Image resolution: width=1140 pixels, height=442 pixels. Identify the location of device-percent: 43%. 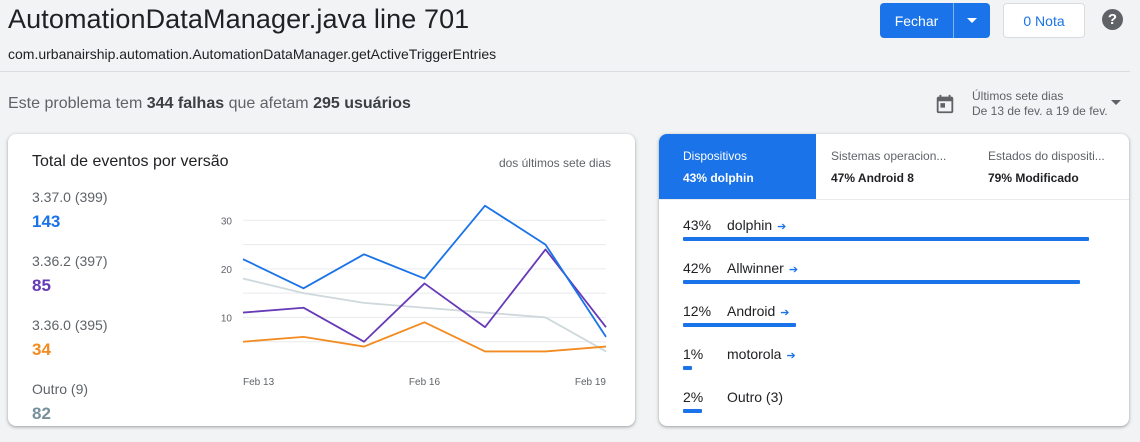
(697, 225).